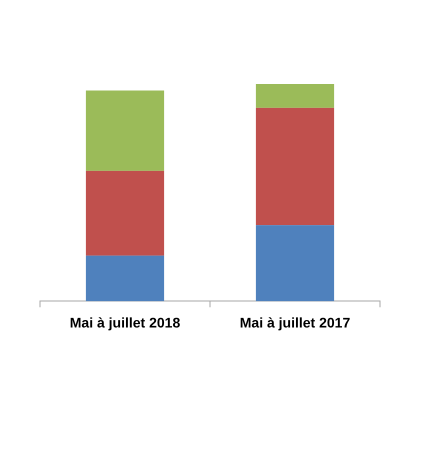 Image resolution: width=421 pixels, height=454 pixels. I want to click on x-tick-label: Mai à juillet 2018, so click(125, 322).